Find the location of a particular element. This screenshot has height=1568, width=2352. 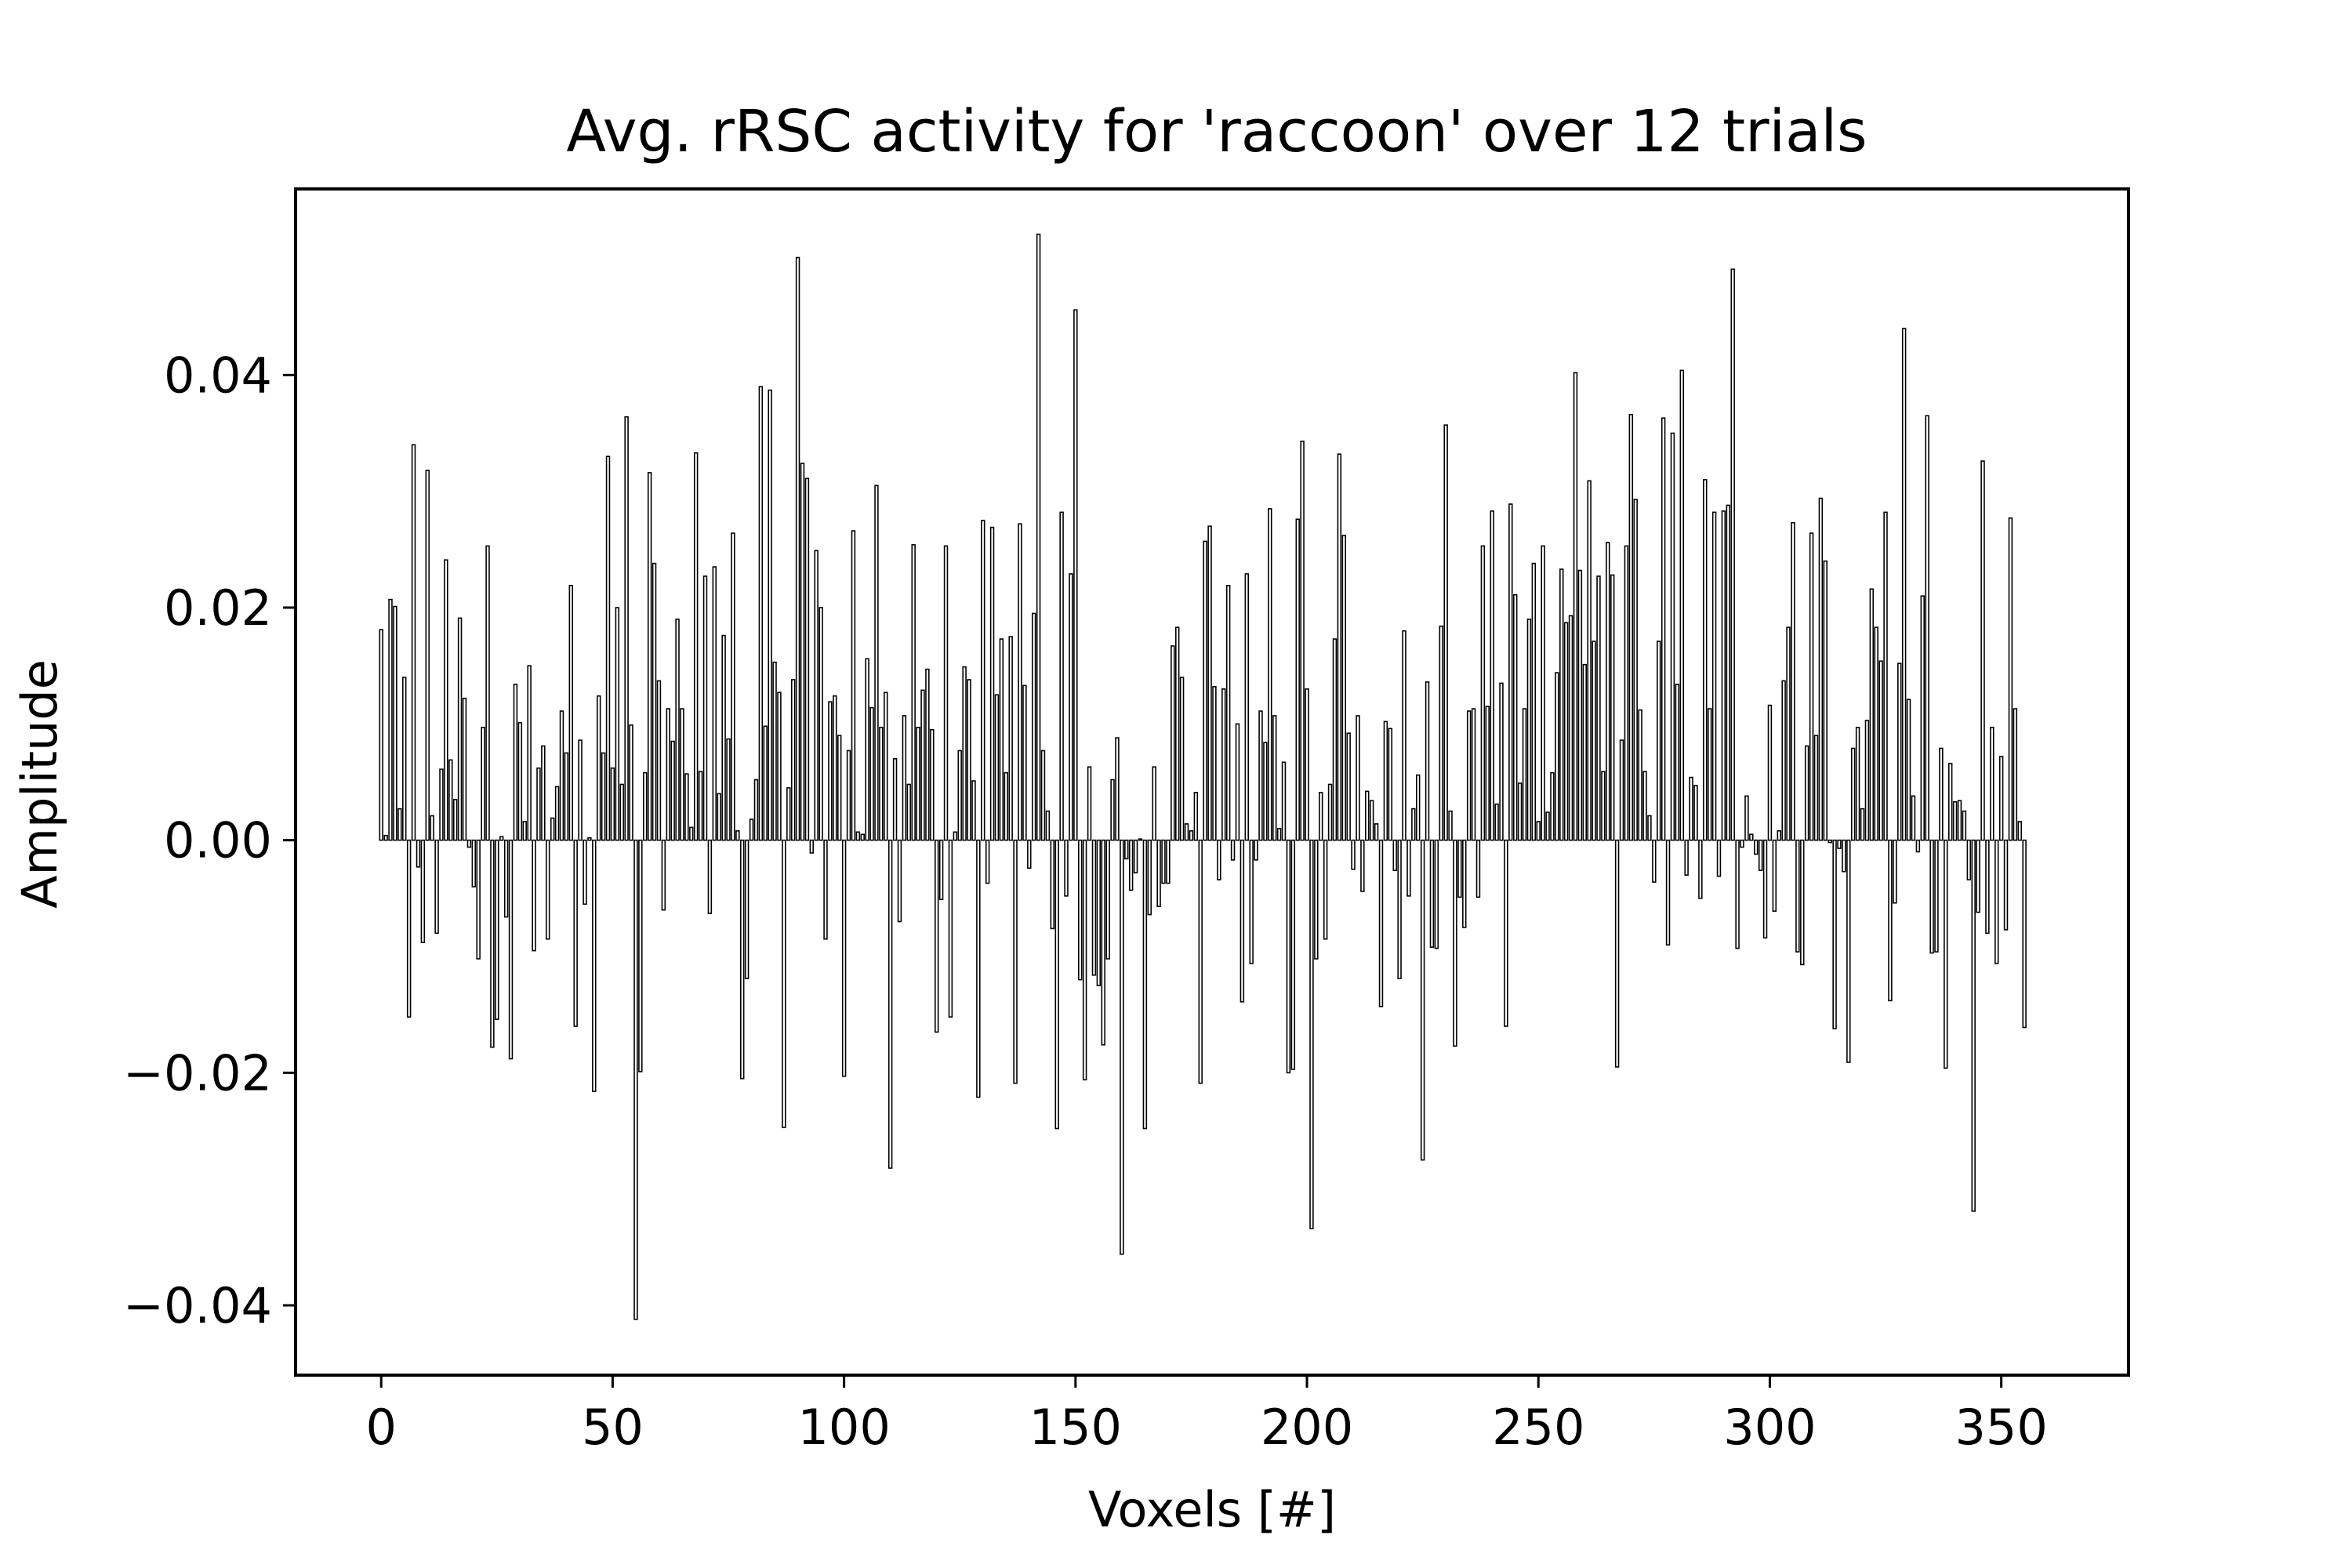

x-tick-label: 250 is located at coordinates (1538, 1427).